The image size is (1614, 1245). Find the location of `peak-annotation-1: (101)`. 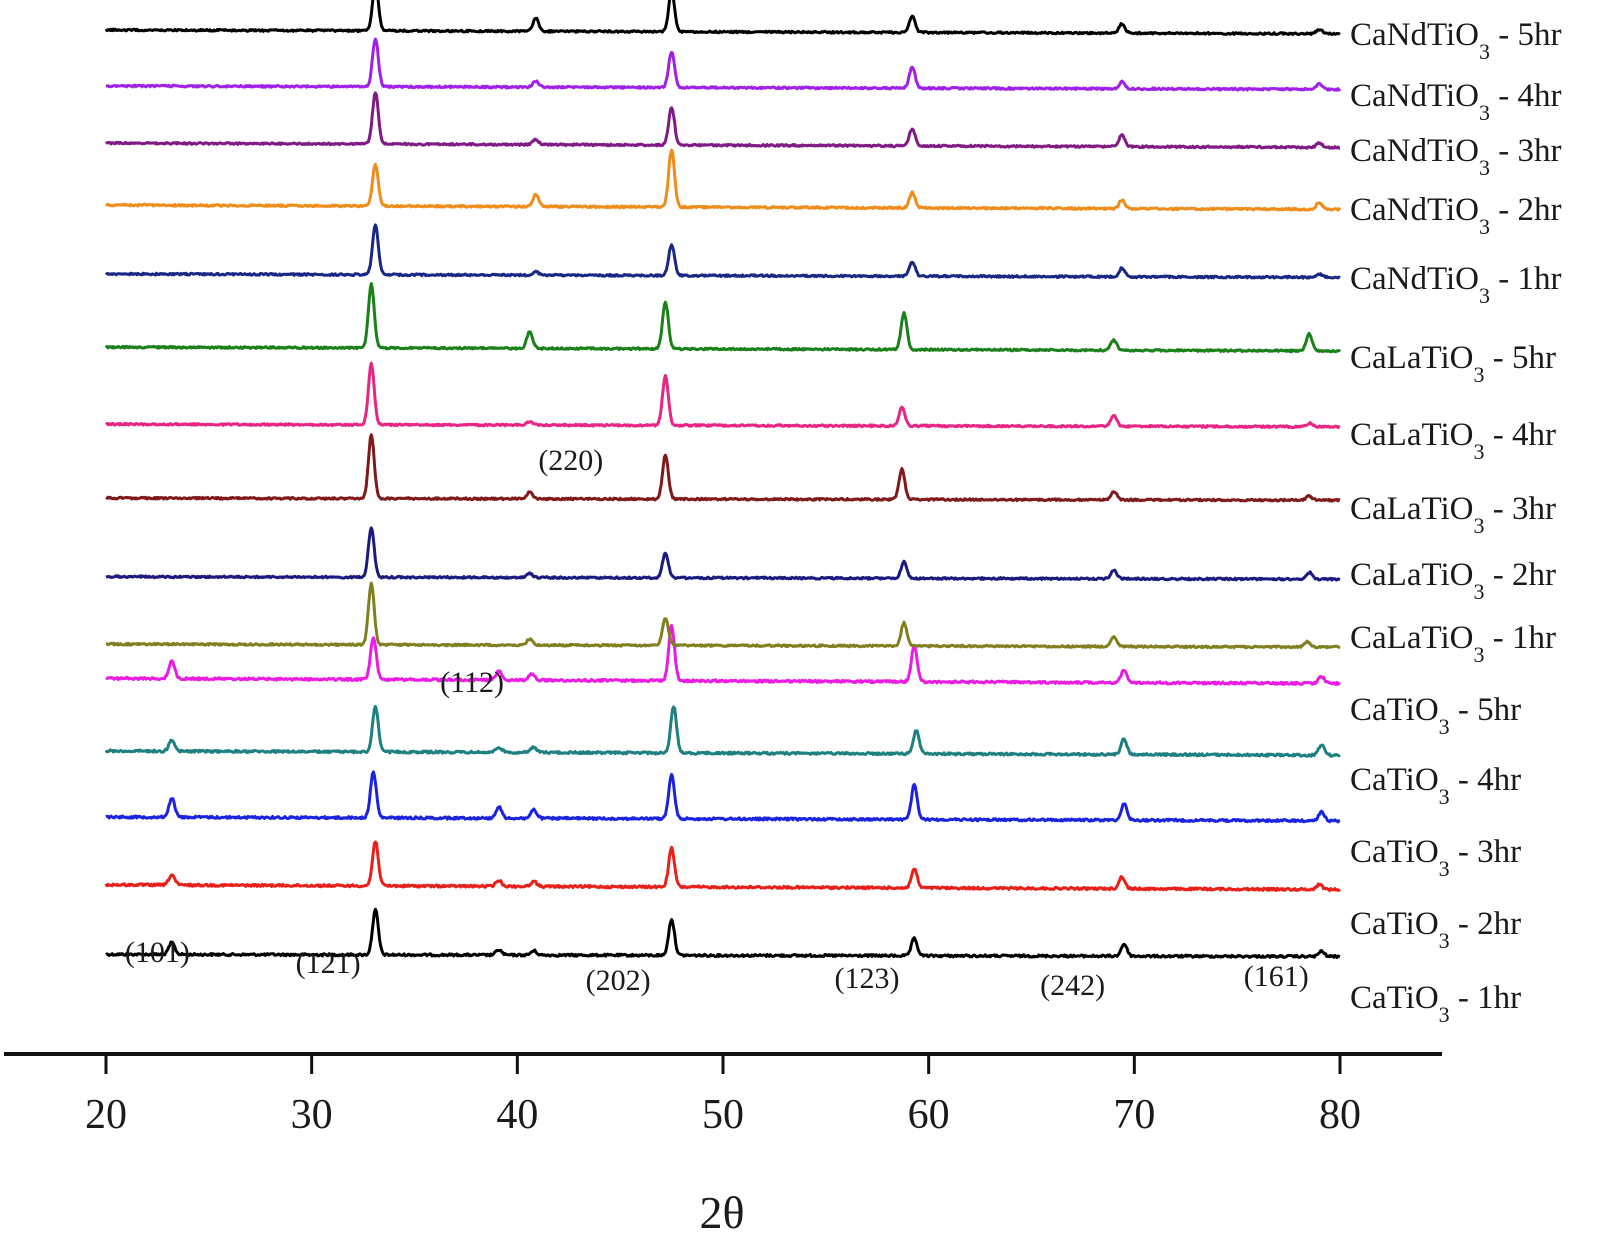

peak-annotation-1: (101) is located at coordinates (157, 952).